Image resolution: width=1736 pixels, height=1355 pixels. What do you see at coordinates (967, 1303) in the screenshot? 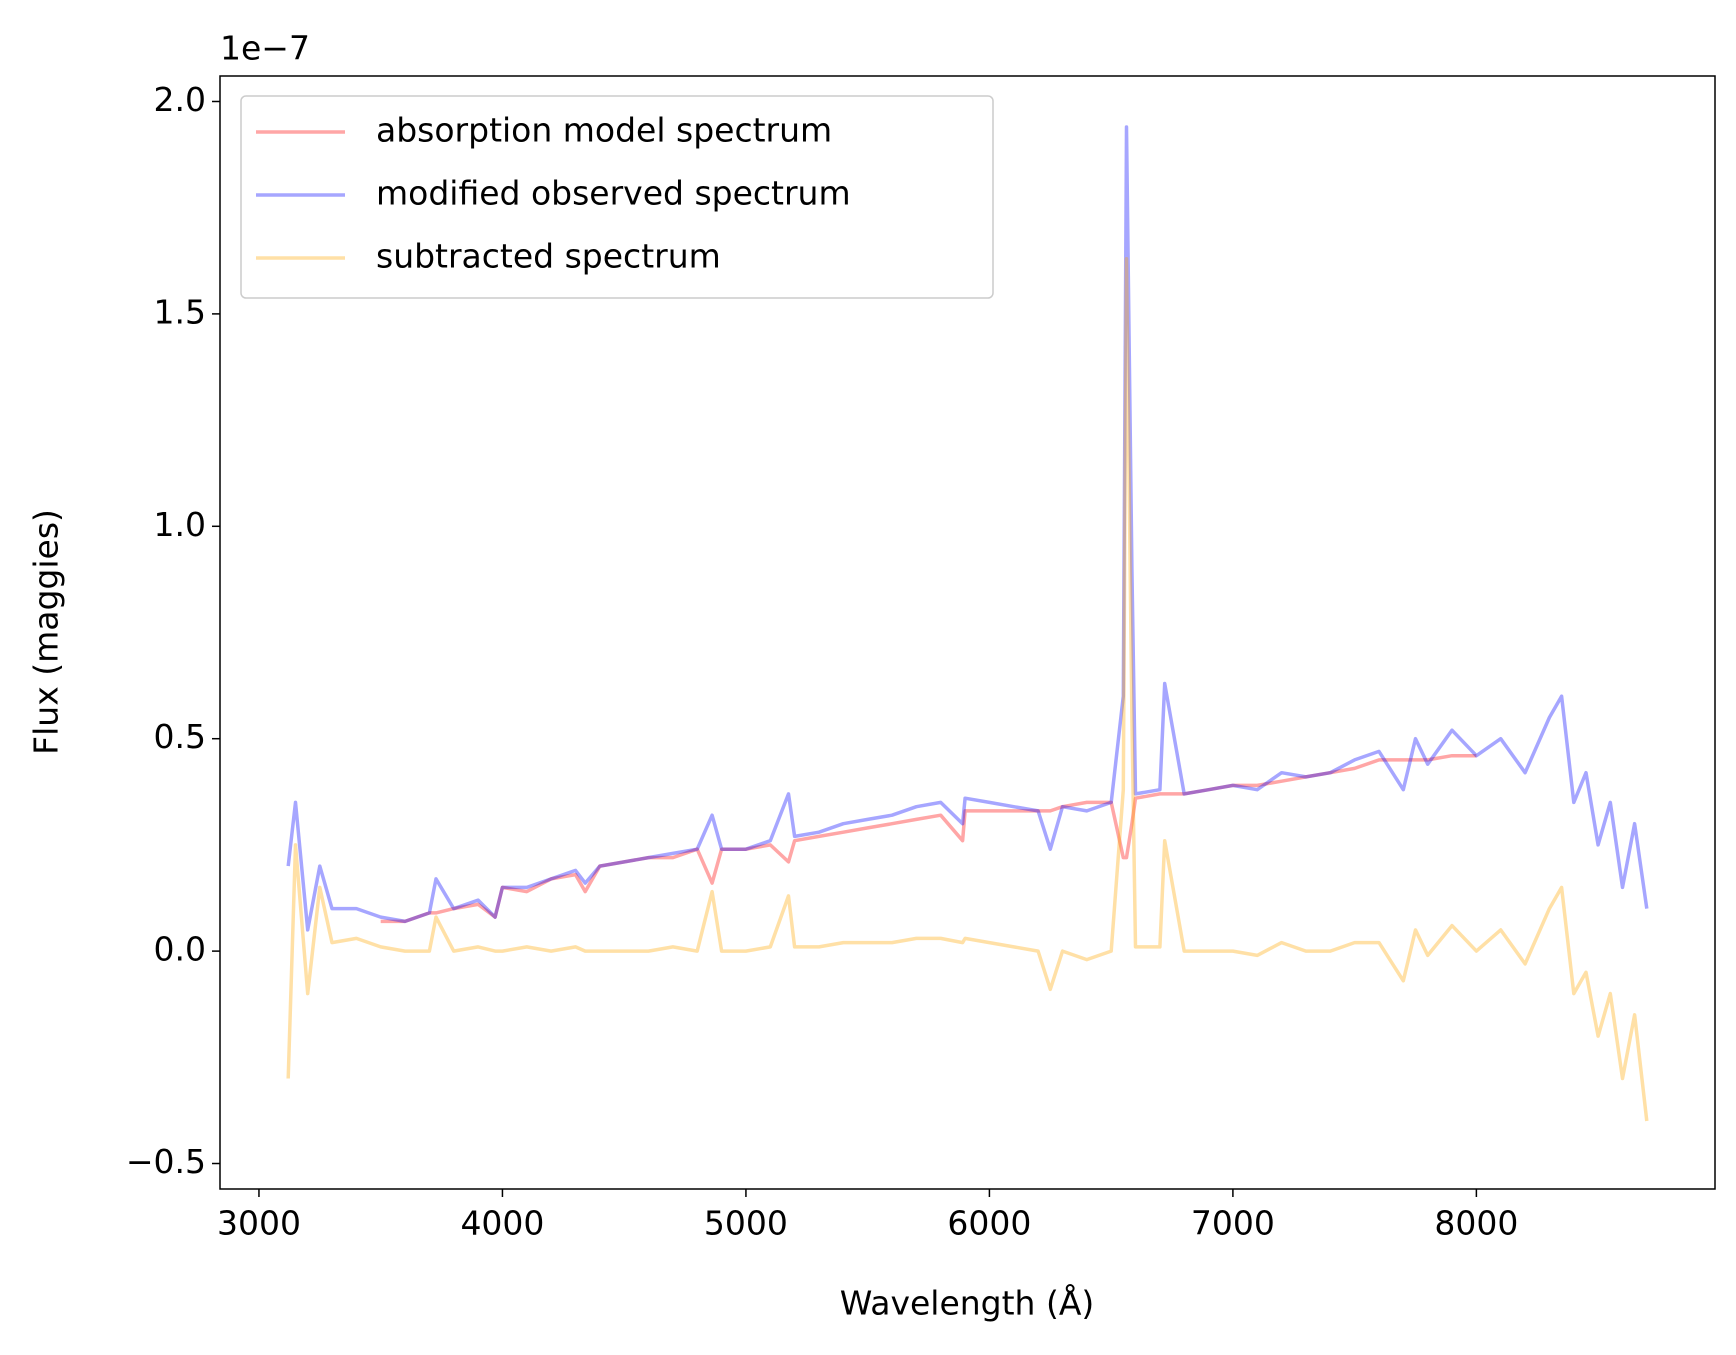
I see `x-axis-label: Wavelength (Å)` at bounding box center [967, 1303].